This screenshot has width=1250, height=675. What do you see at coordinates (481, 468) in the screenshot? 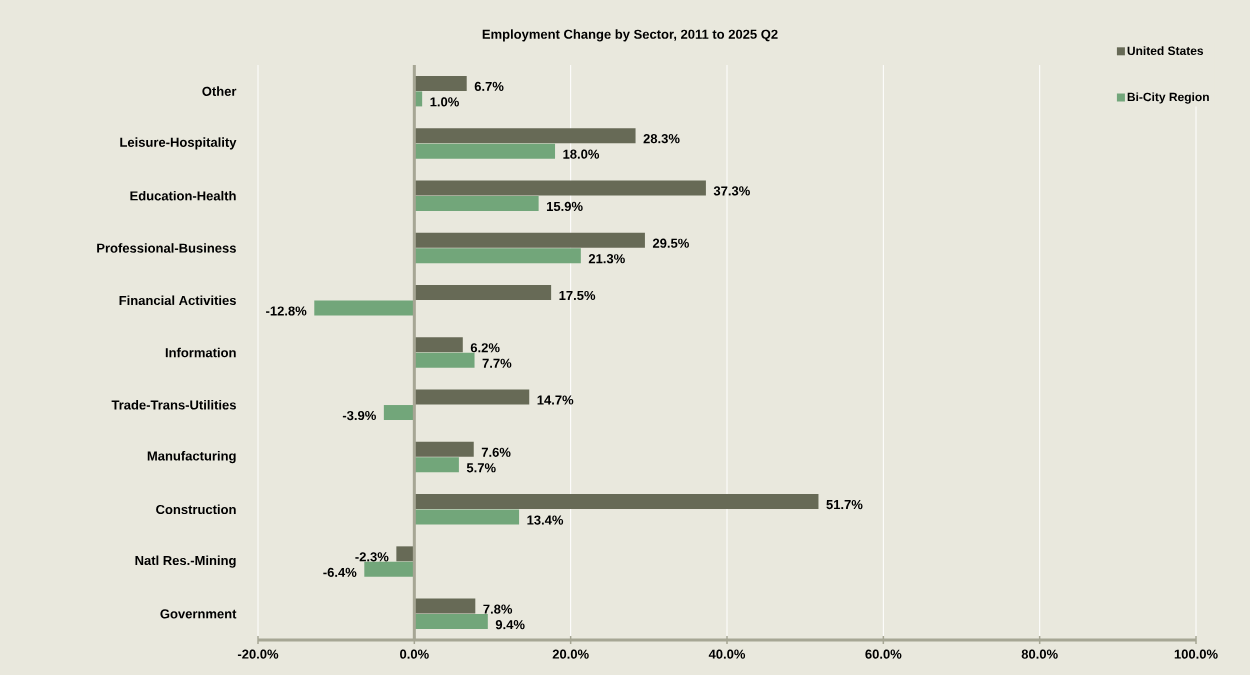
I see `data-label: 5.7%` at bounding box center [481, 468].